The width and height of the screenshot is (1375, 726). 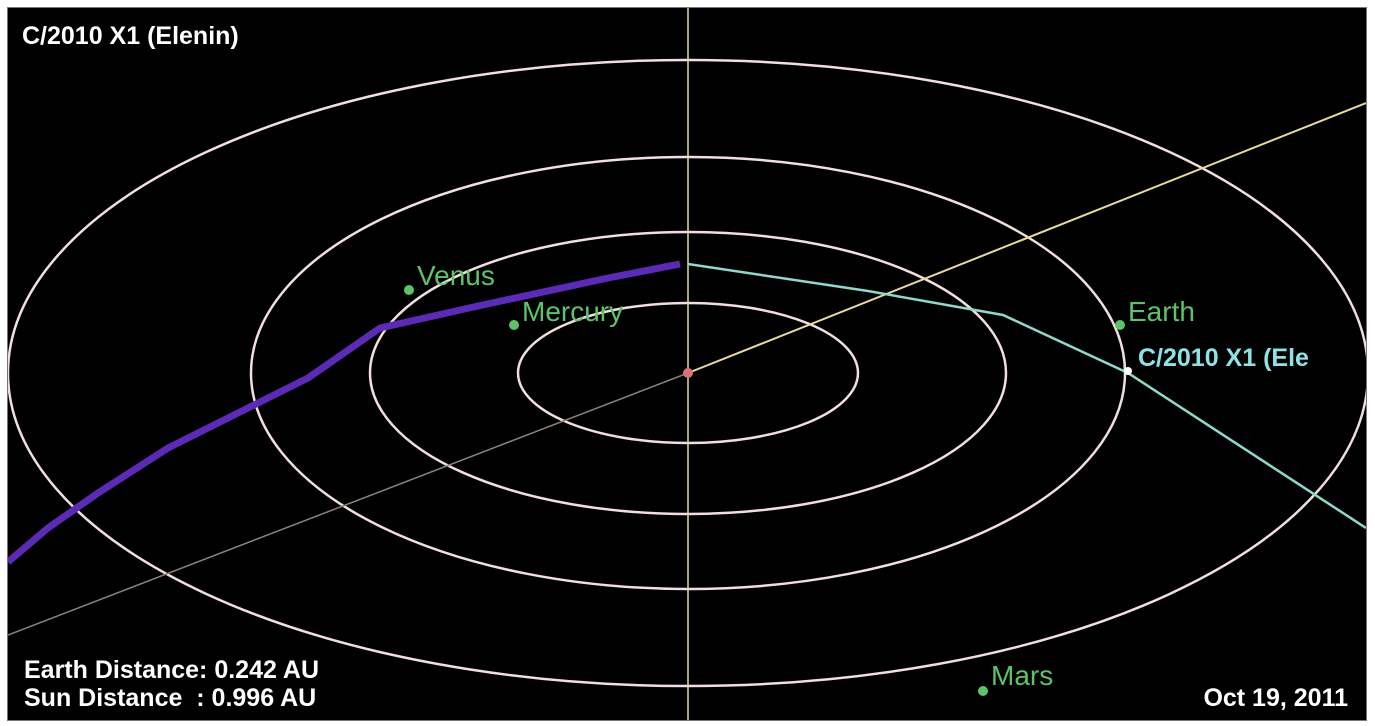 I want to click on mars-label: Mars, so click(x=1022, y=675).